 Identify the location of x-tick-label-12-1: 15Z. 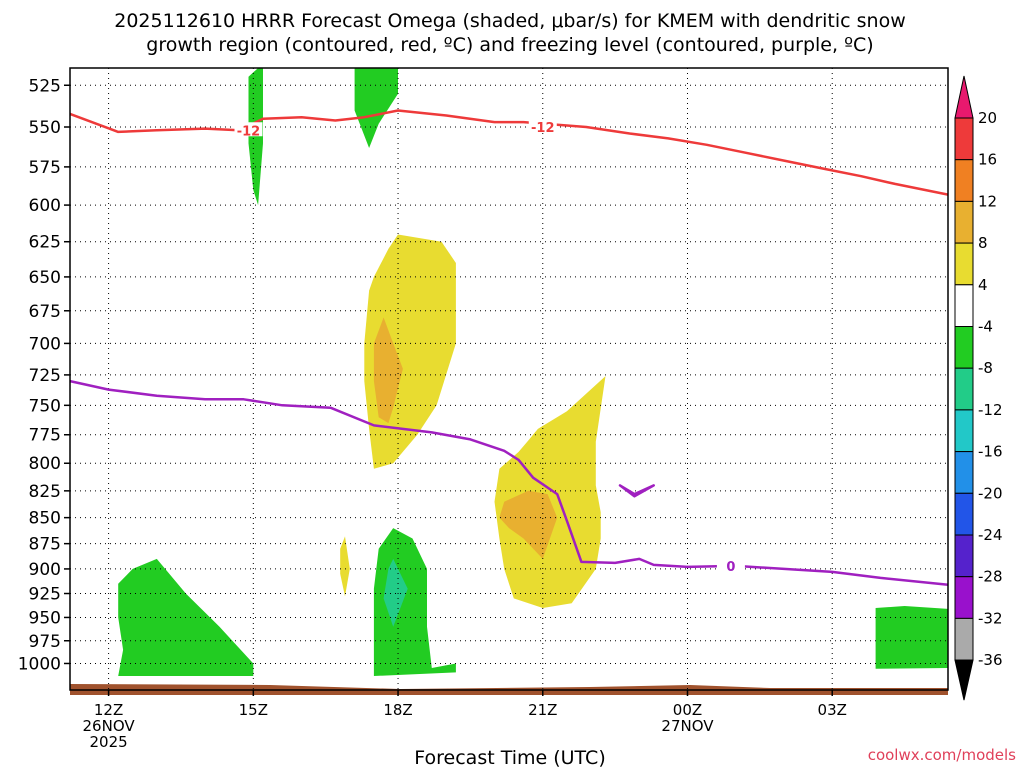
(253, 710).